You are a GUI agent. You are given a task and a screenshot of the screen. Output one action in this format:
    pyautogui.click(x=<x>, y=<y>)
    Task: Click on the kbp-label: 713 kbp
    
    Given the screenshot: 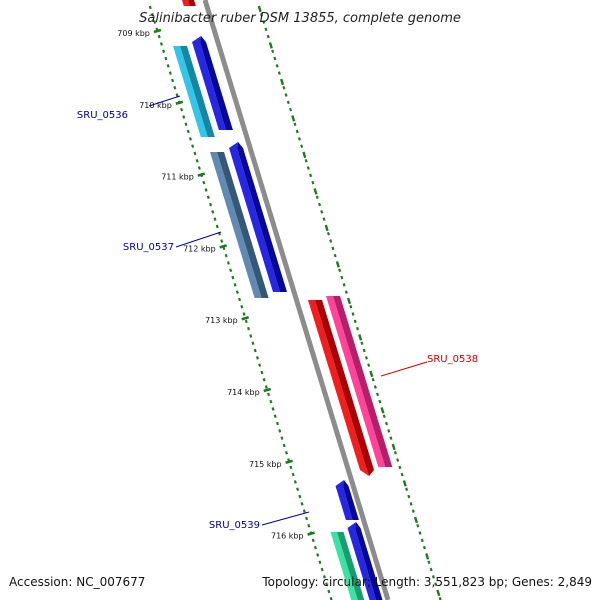 What is the action you would take?
    pyautogui.click(x=221, y=320)
    